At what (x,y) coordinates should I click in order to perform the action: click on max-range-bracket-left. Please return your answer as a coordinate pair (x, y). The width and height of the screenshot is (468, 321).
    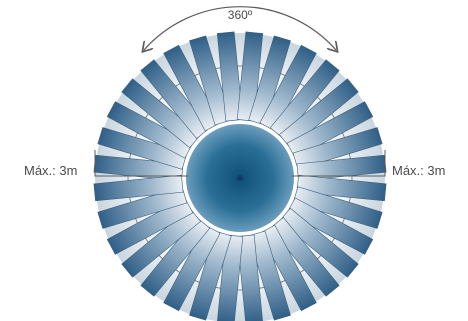
    Looking at the image, I should click on (141, 163).